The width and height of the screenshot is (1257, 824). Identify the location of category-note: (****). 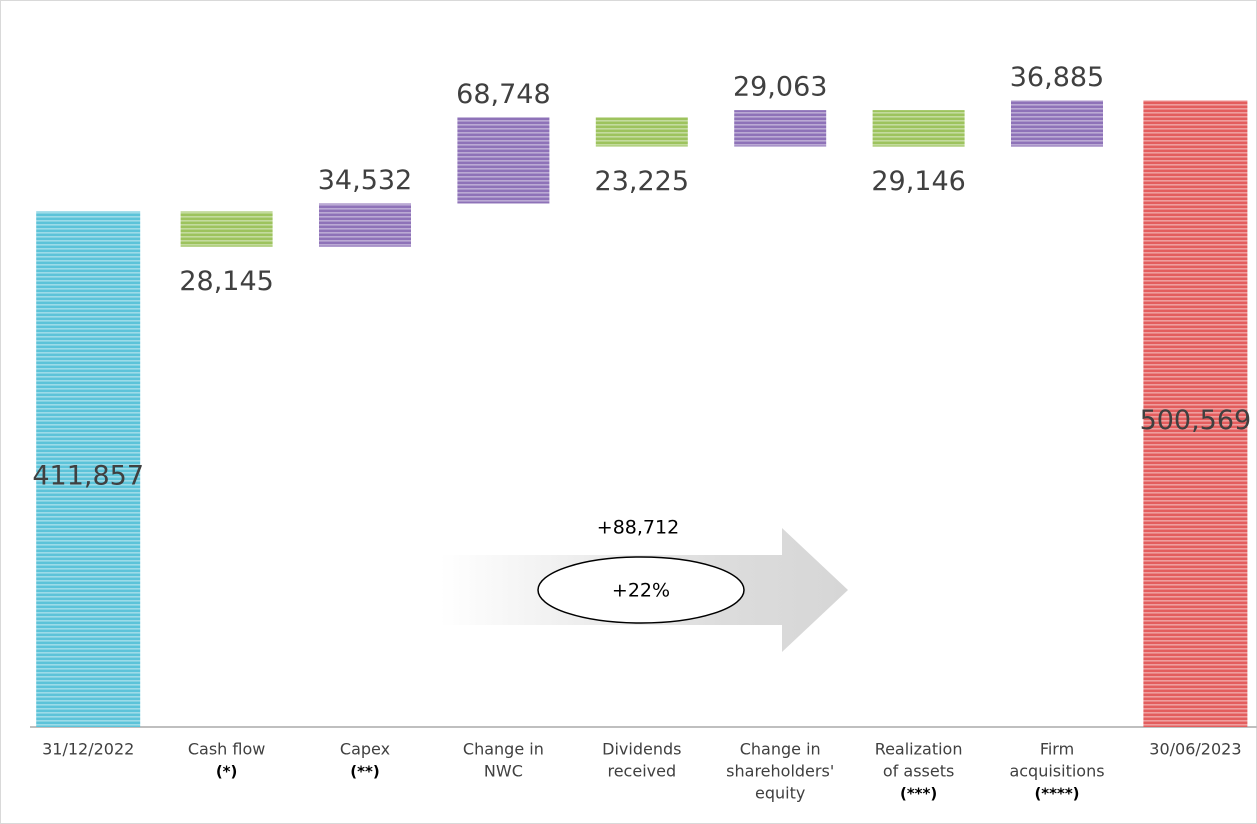
(1056, 794).